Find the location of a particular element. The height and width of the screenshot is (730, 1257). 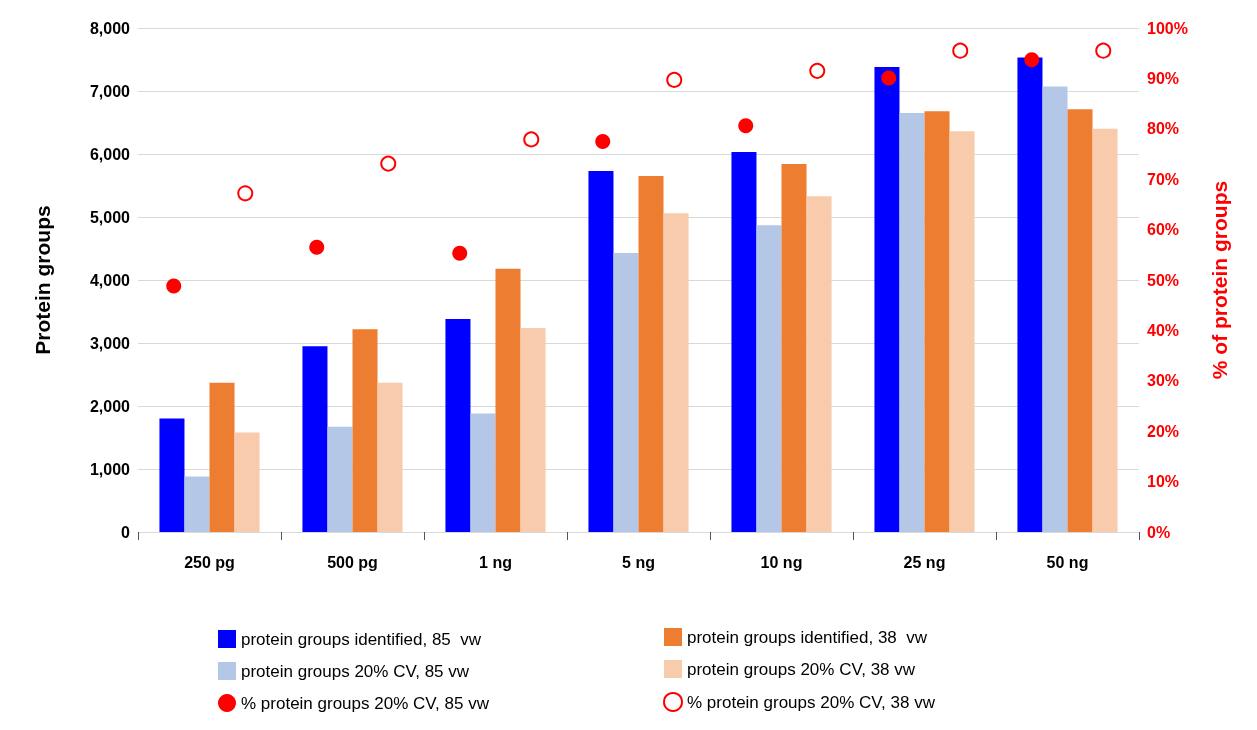

y2-tick-label: 10% is located at coordinates (1163, 482).